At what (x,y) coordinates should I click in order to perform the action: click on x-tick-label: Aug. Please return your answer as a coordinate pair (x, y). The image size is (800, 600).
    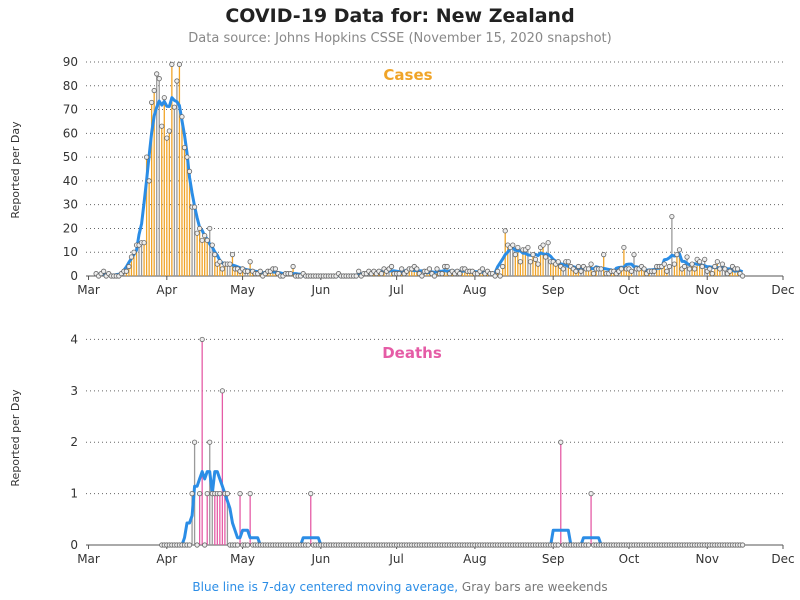
    Looking at the image, I should click on (474, 559).